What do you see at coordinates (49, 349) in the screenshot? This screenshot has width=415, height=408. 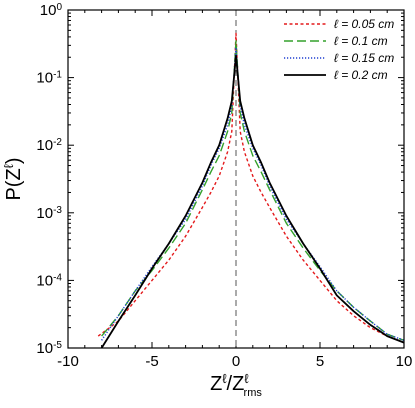 I see `y-tick-label: 10⁻⁵` at bounding box center [49, 349].